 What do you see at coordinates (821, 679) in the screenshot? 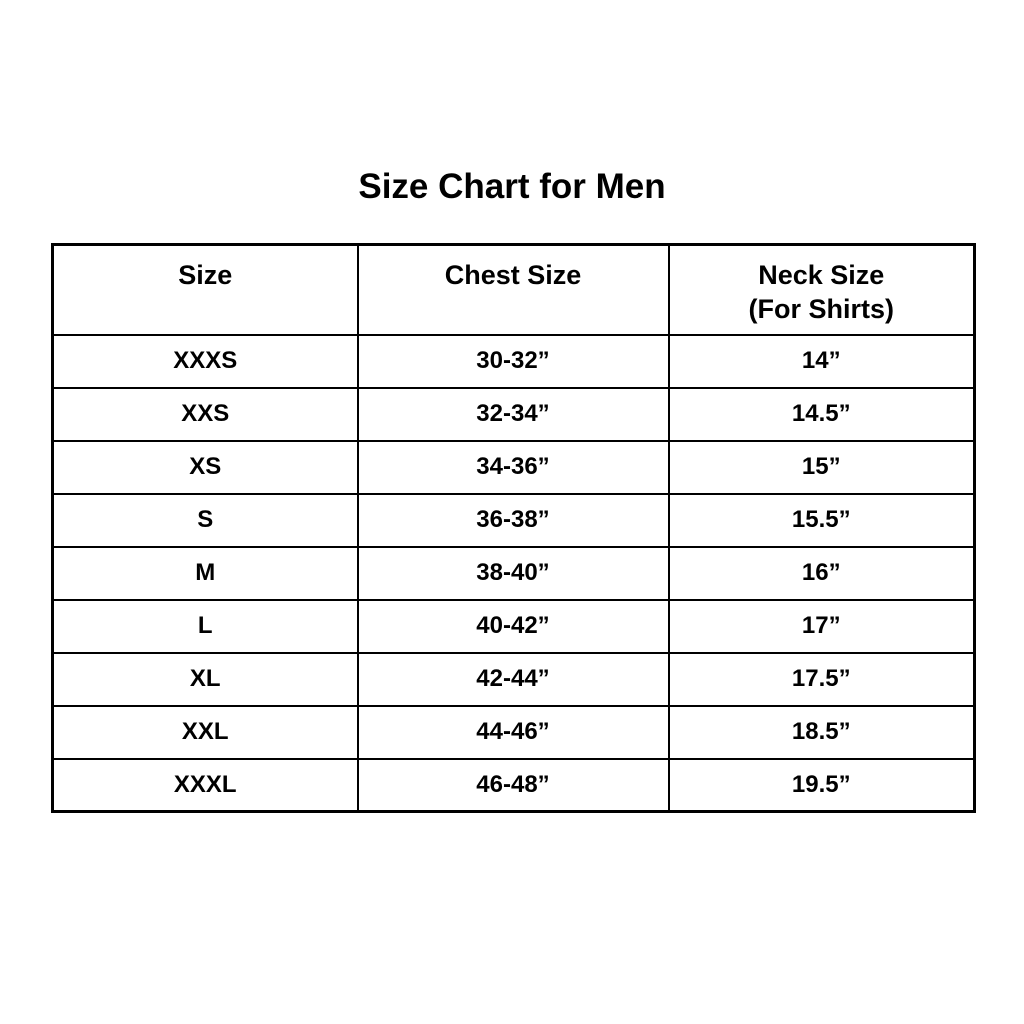
I see `neck-size-cell: 17.5”` at bounding box center [821, 679].